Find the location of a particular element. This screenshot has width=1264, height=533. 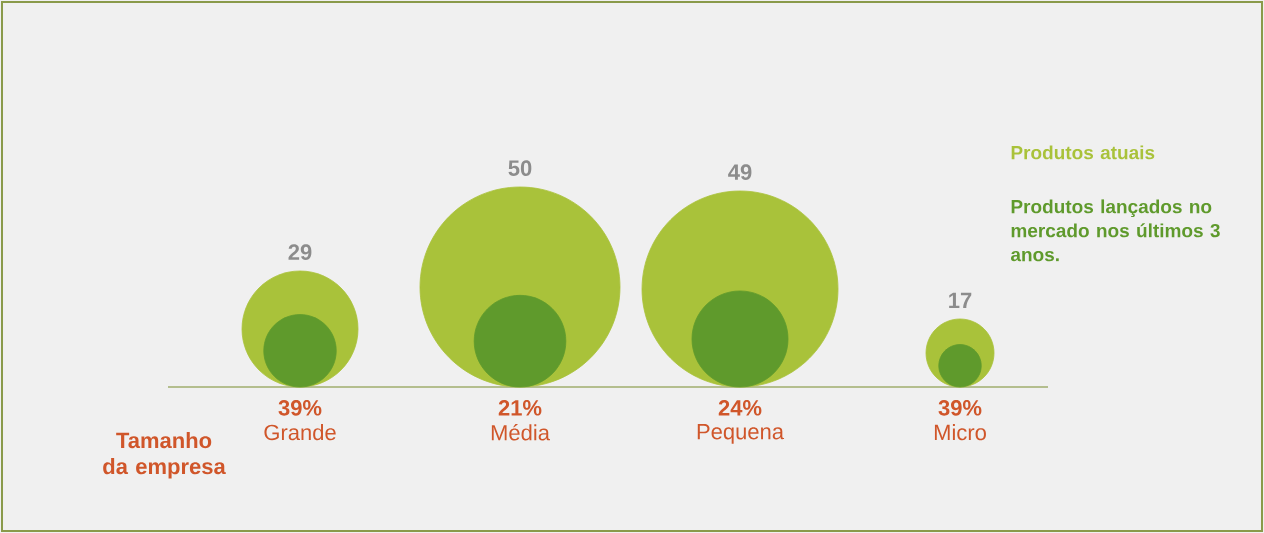

data-label: 17 is located at coordinates (960, 300).